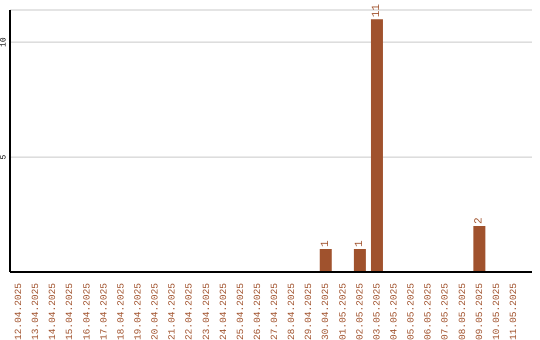 This screenshot has width=540, height=340. Describe the element at coordinates (428, 311) in the screenshot. I see `x-tick-label: 06.05.2025` at that location.